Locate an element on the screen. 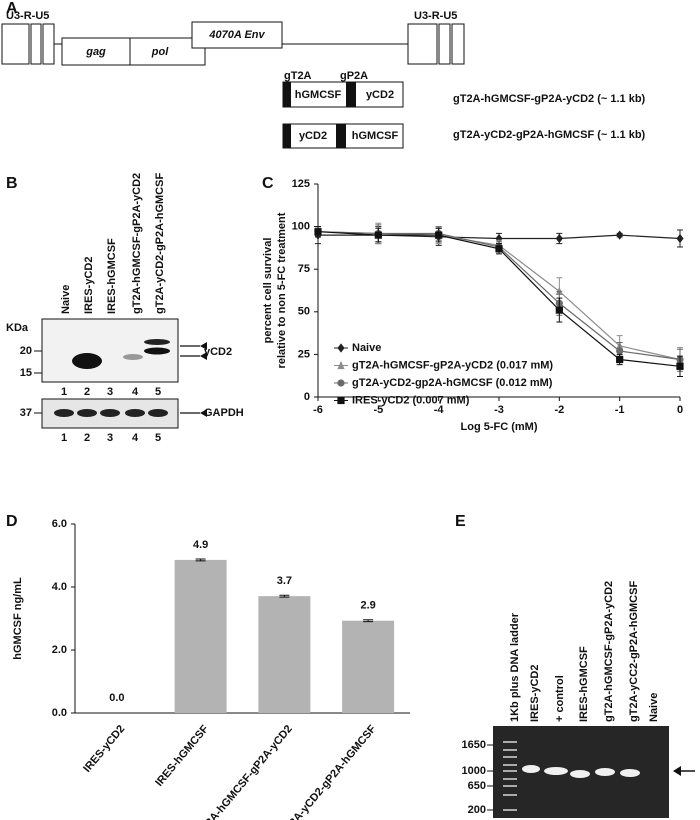 This screenshot has height=820, width=700. gene-label: 4070A Env is located at coordinates (236, 35).